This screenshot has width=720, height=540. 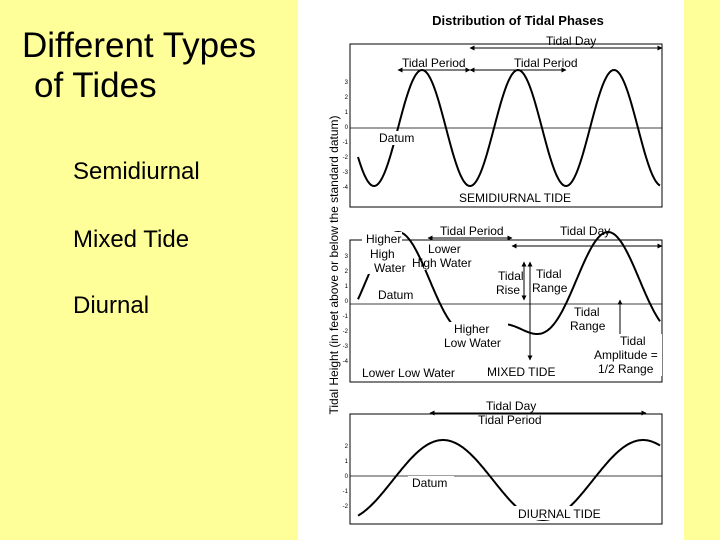 I want to click on semidiurnal-frame, so click(x=506, y=125).